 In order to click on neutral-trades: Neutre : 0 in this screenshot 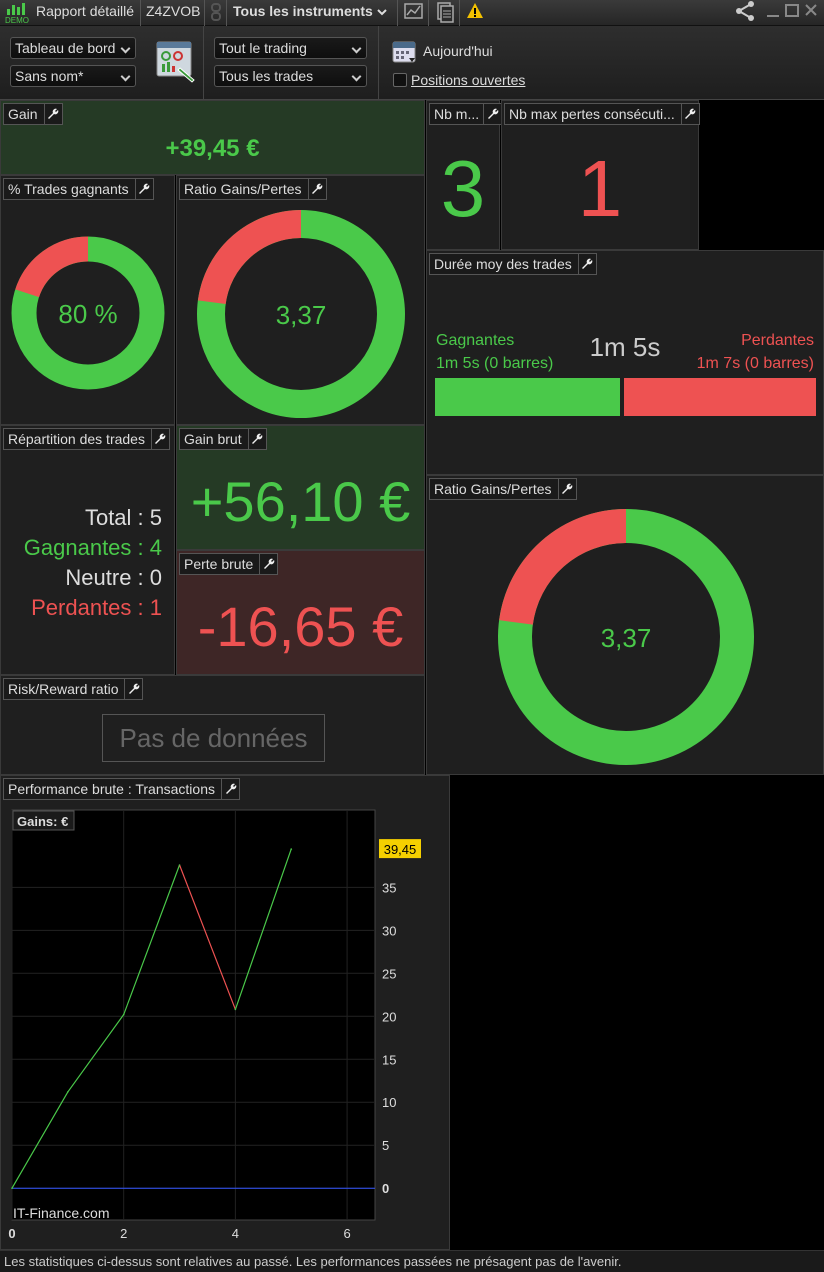, I will do `click(113, 577)`.